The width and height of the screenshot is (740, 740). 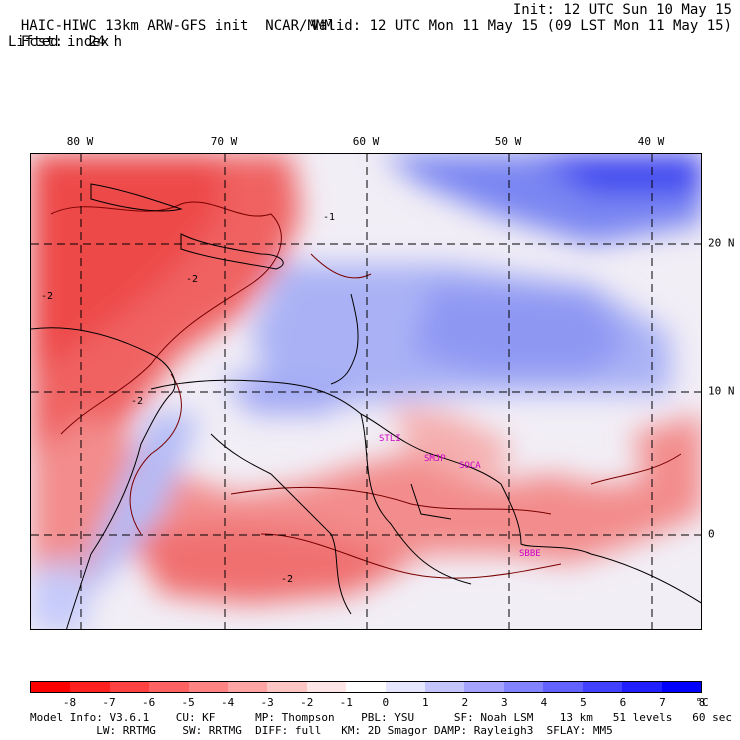 I want to click on fcst-label: Fcst:, so click(x=42, y=42).